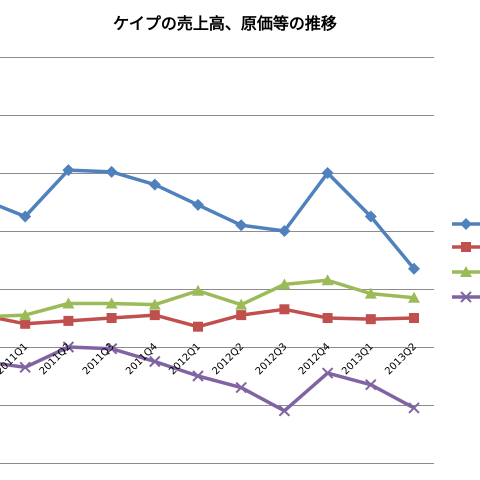  Describe the element at coordinates (142, 359) in the screenshot. I see `x-tick-label: 2011Q4` at that location.